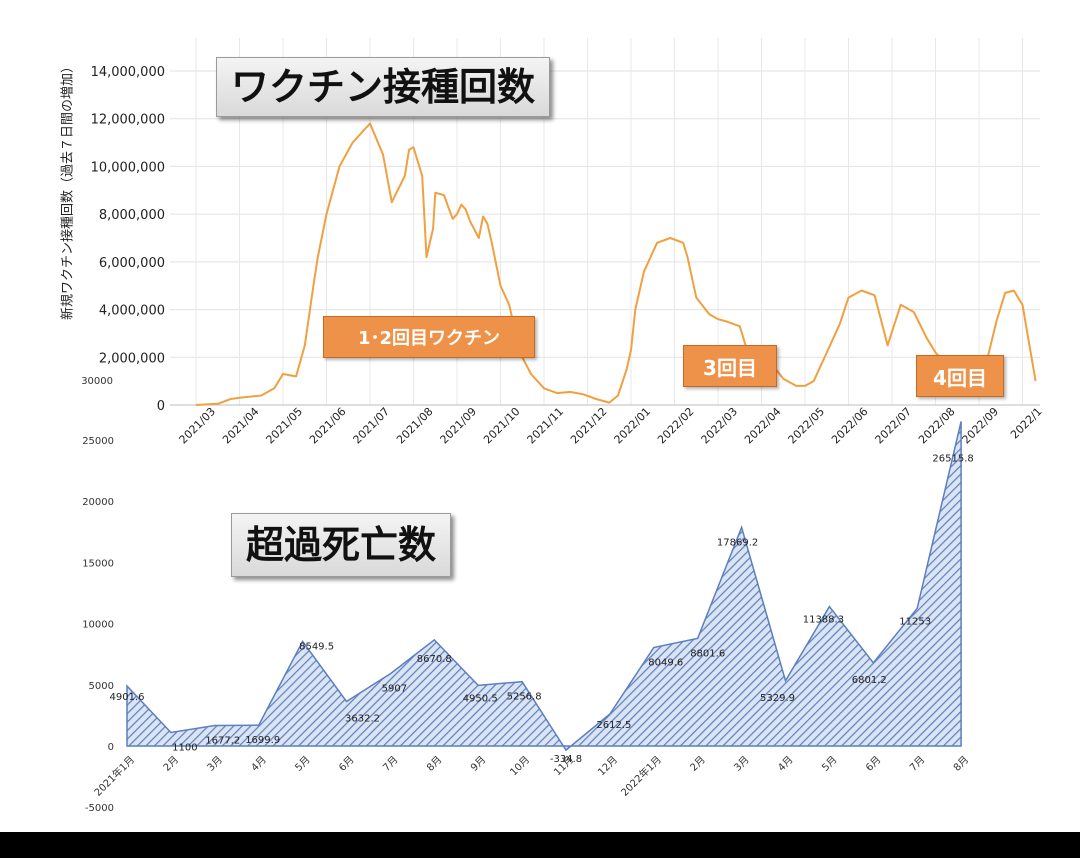 Image resolution: width=1080 pixels, height=858 pixels. What do you see at coordinates (285, 426) in the screenshot?
I see `vaccination-x-tick-label: 2021/05` at bounding box center [285, 426].